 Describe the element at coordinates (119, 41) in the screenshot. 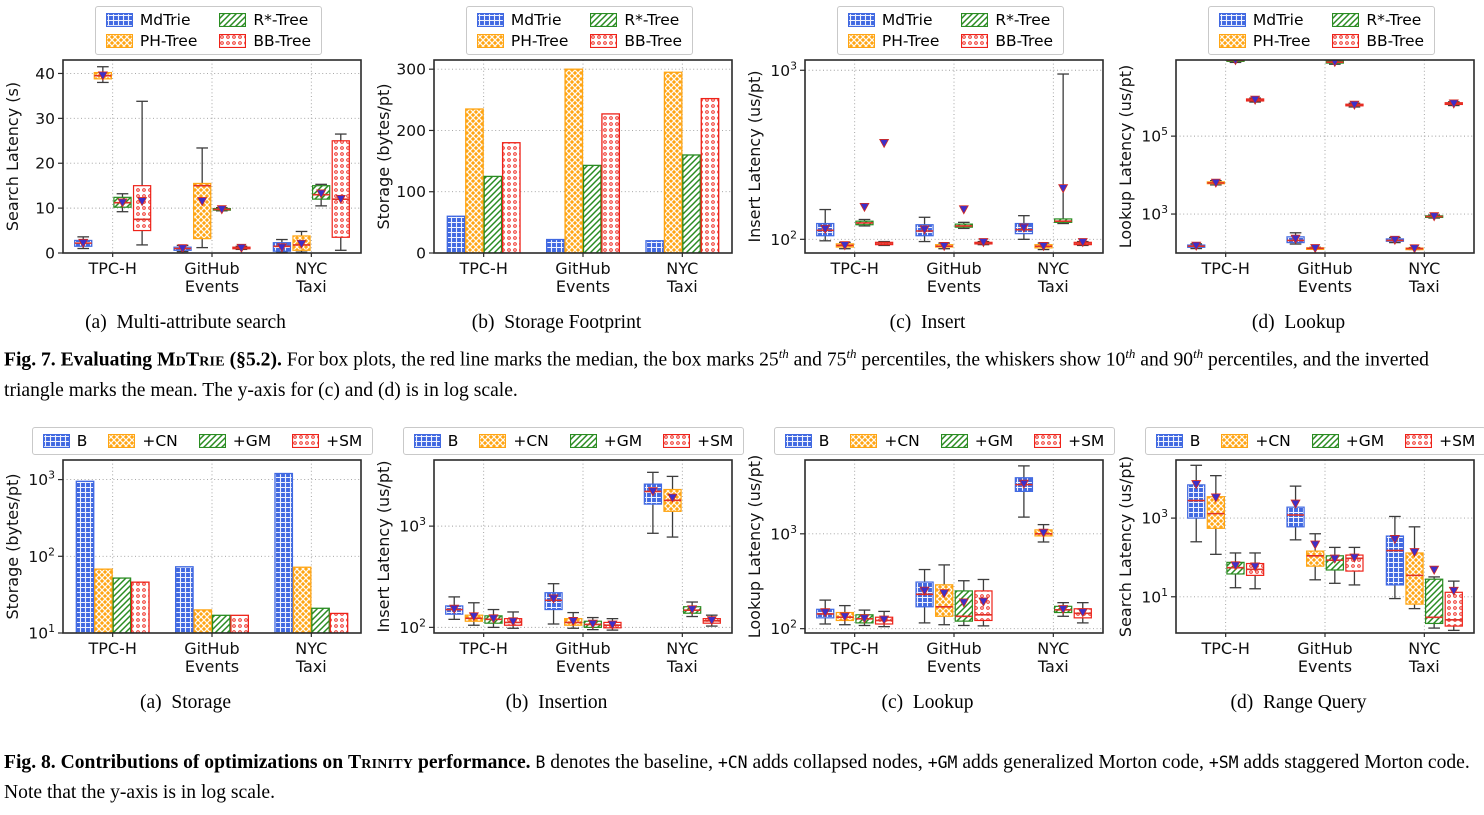

I see `ph-tree-swatch-icon` at that location.